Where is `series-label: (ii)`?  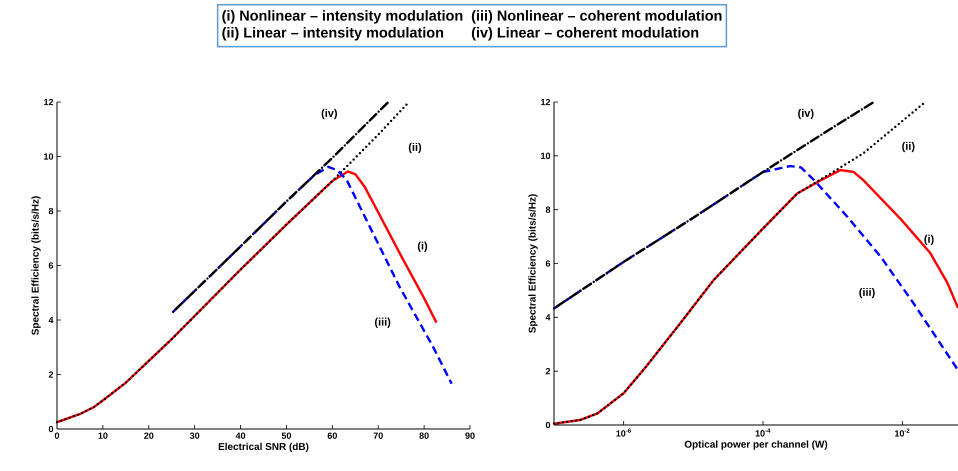
series-label: (ii) is located at coordinates (908, 147).